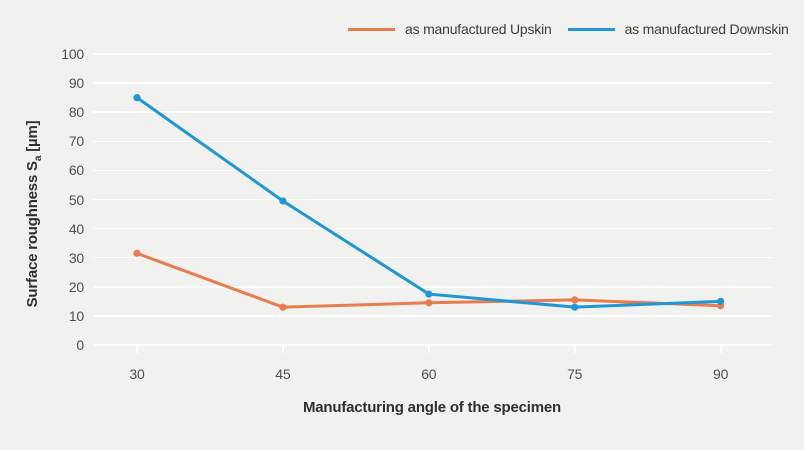 The height and width of the screenshot is (450, 804). What do you see at coordinates (591, 29) in the screenshot?
I see `downskin-line-swatch` at bounding box center [591, 29].